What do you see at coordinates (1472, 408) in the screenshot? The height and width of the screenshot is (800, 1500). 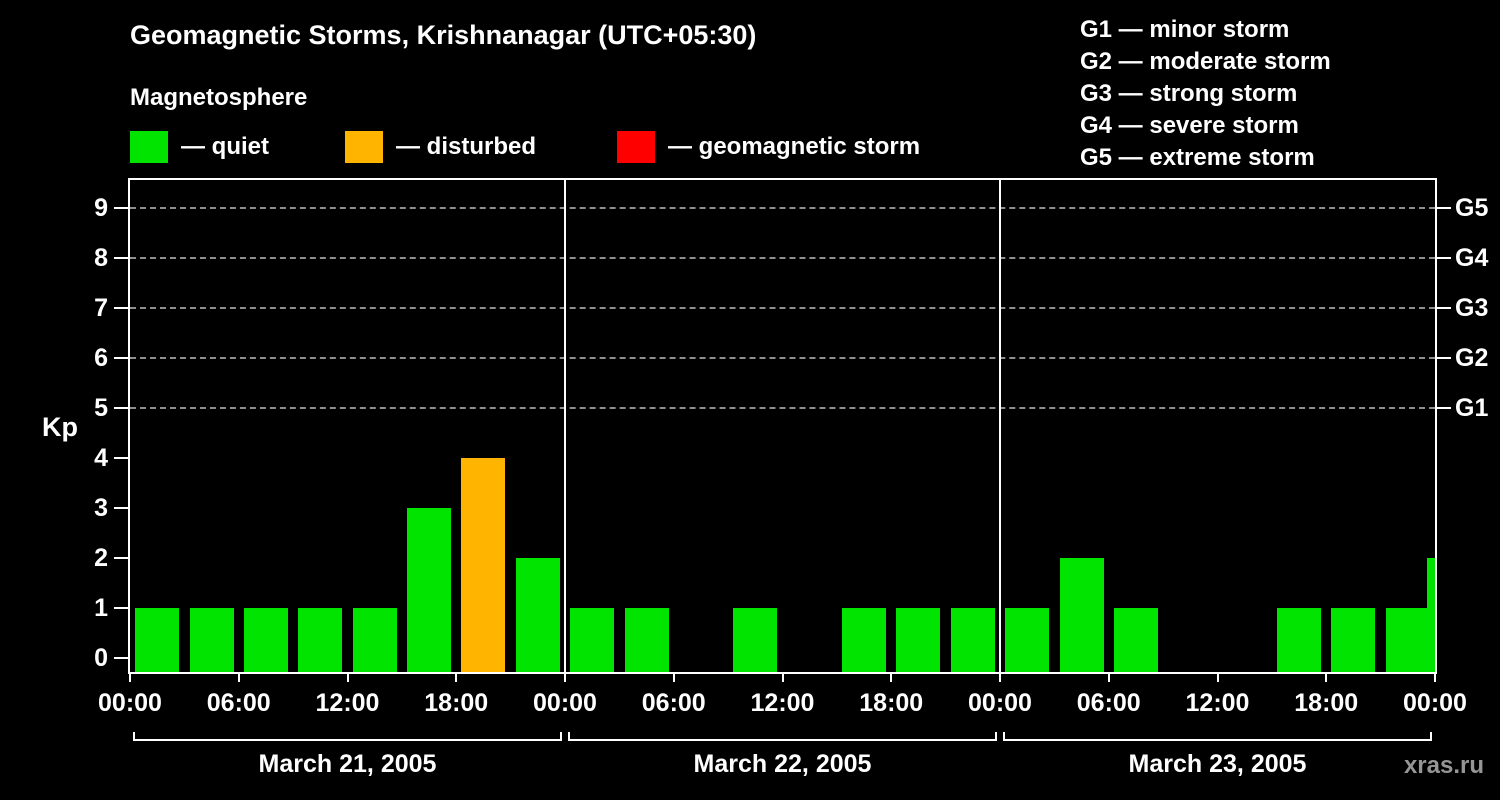 I see `g-scale-label: G1` at bounding box center [1472, 408].